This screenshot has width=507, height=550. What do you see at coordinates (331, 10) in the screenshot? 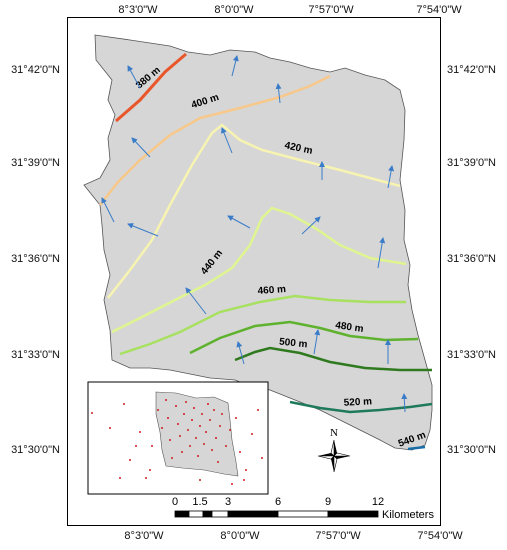
I see `coord-top-2: 7°57'0"W` at bounding box center [331, 10].